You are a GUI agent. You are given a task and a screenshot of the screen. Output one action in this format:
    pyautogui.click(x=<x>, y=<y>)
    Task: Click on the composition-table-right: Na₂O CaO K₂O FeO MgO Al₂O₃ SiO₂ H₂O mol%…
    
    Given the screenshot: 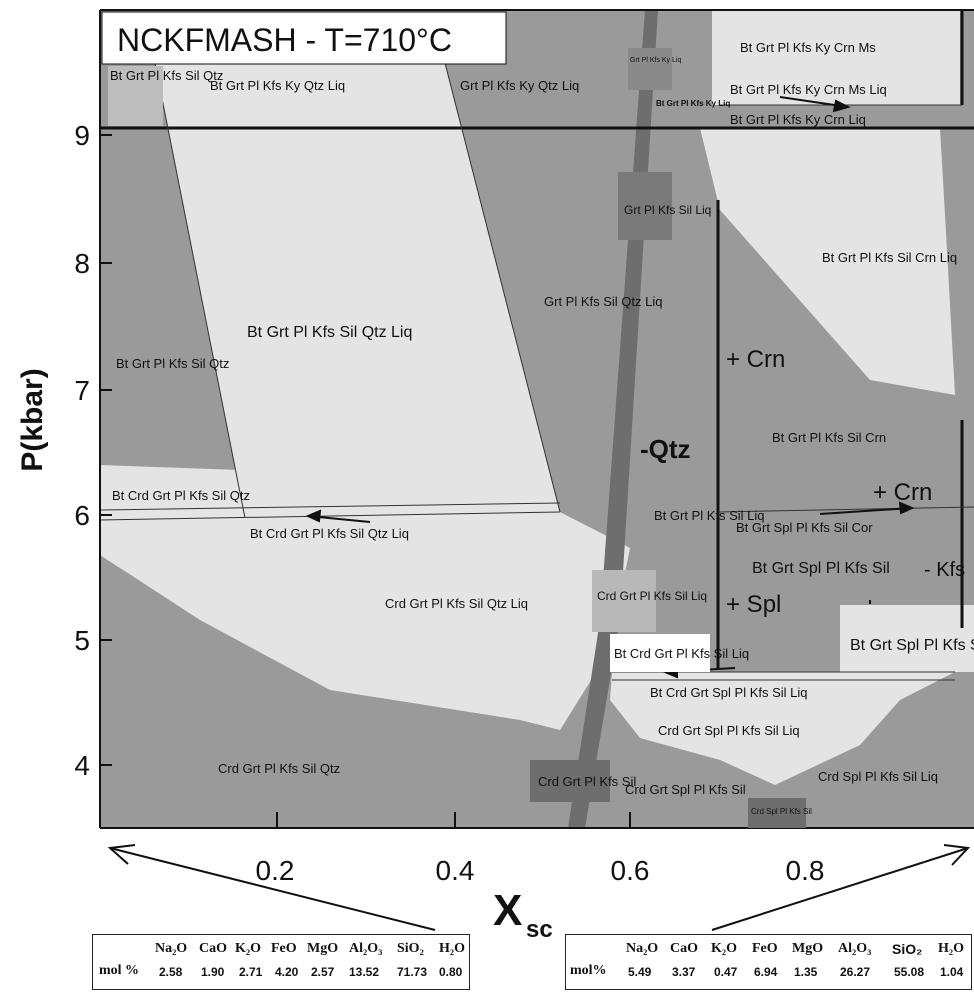 What is the action you would take?
    pyautogui.click(x=768, y=962)
    